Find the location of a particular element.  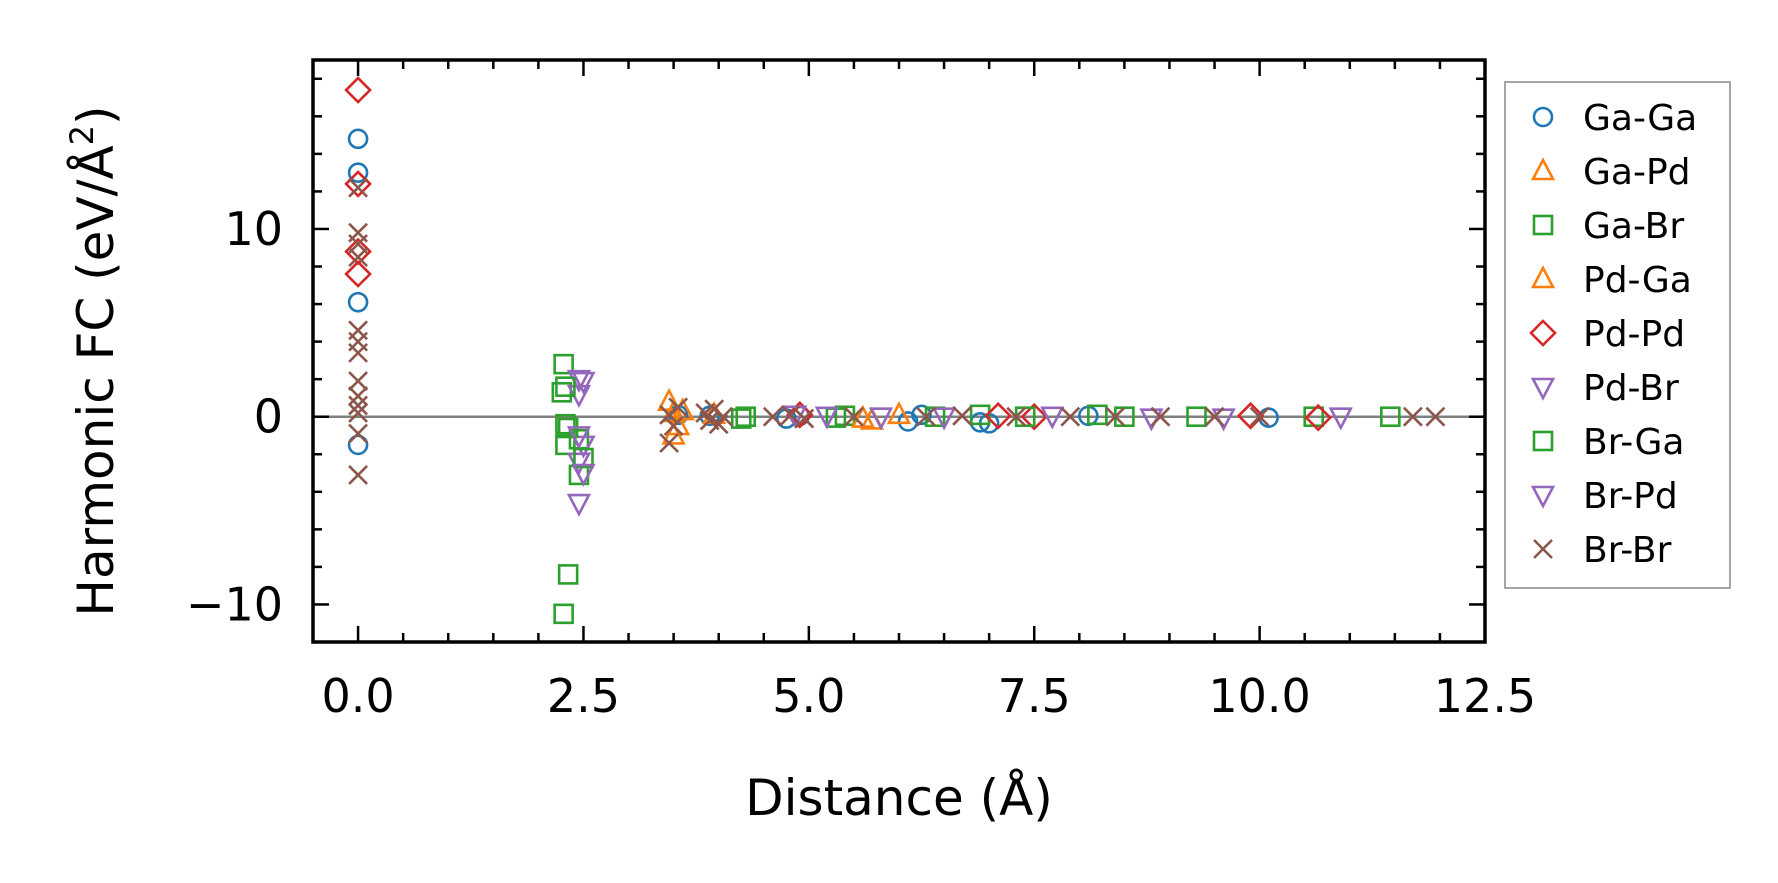

x-tick-label: 10.0 is located at coordinates (1259, 696).